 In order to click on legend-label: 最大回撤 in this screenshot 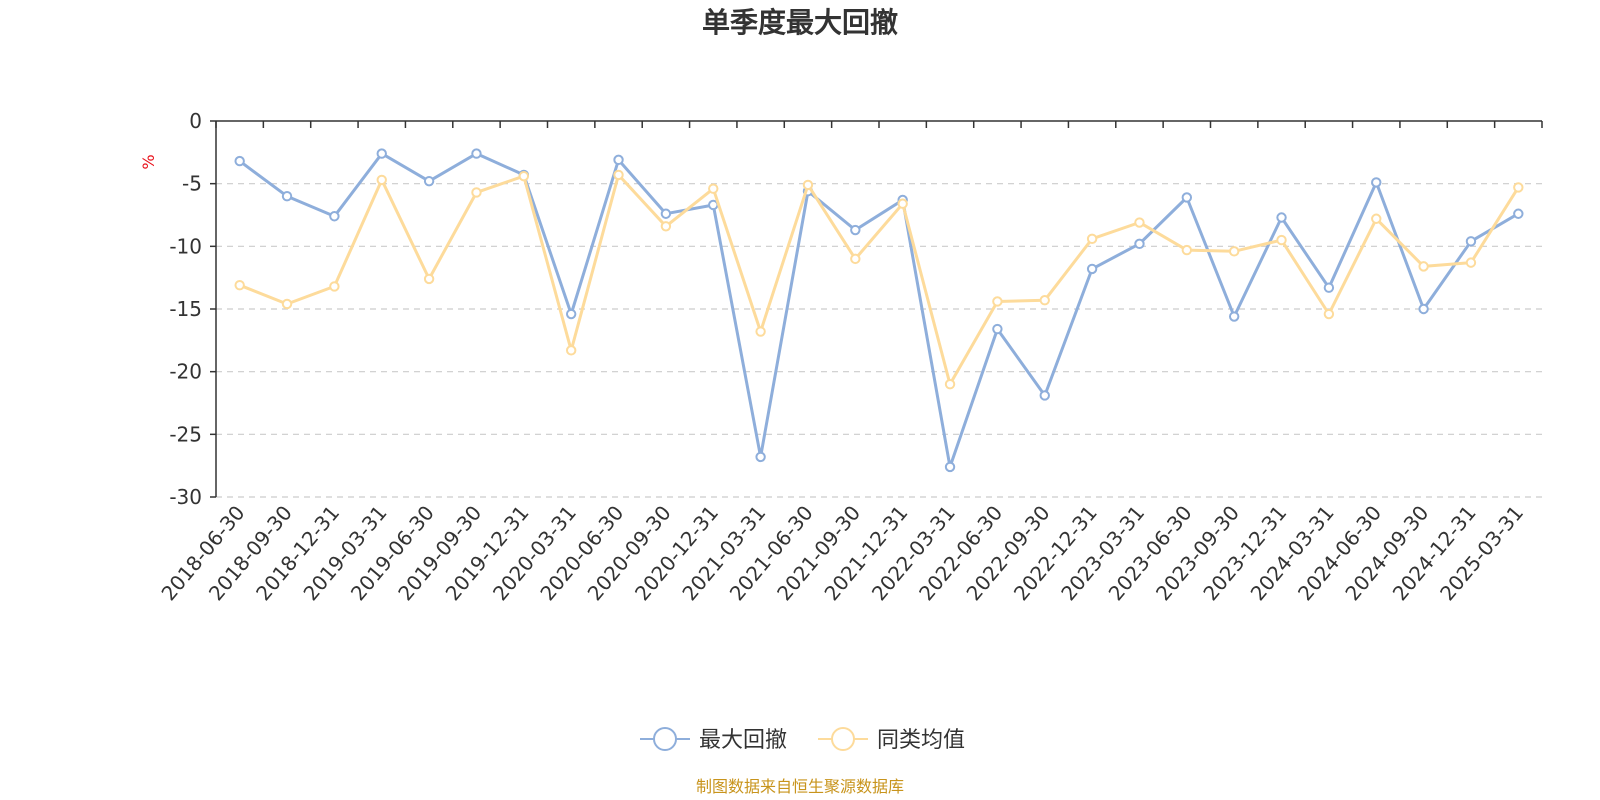, I will do `click(743, 740)`.